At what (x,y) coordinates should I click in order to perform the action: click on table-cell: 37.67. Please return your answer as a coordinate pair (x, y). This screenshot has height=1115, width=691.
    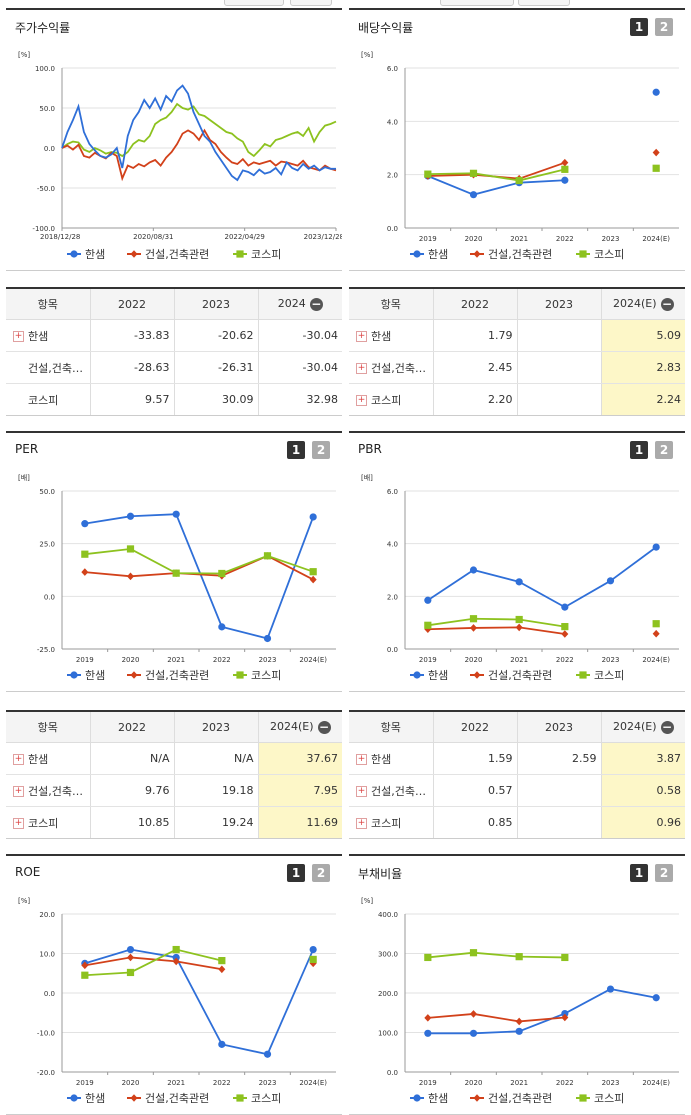
    Looking at the image, I should click on (299, 758).